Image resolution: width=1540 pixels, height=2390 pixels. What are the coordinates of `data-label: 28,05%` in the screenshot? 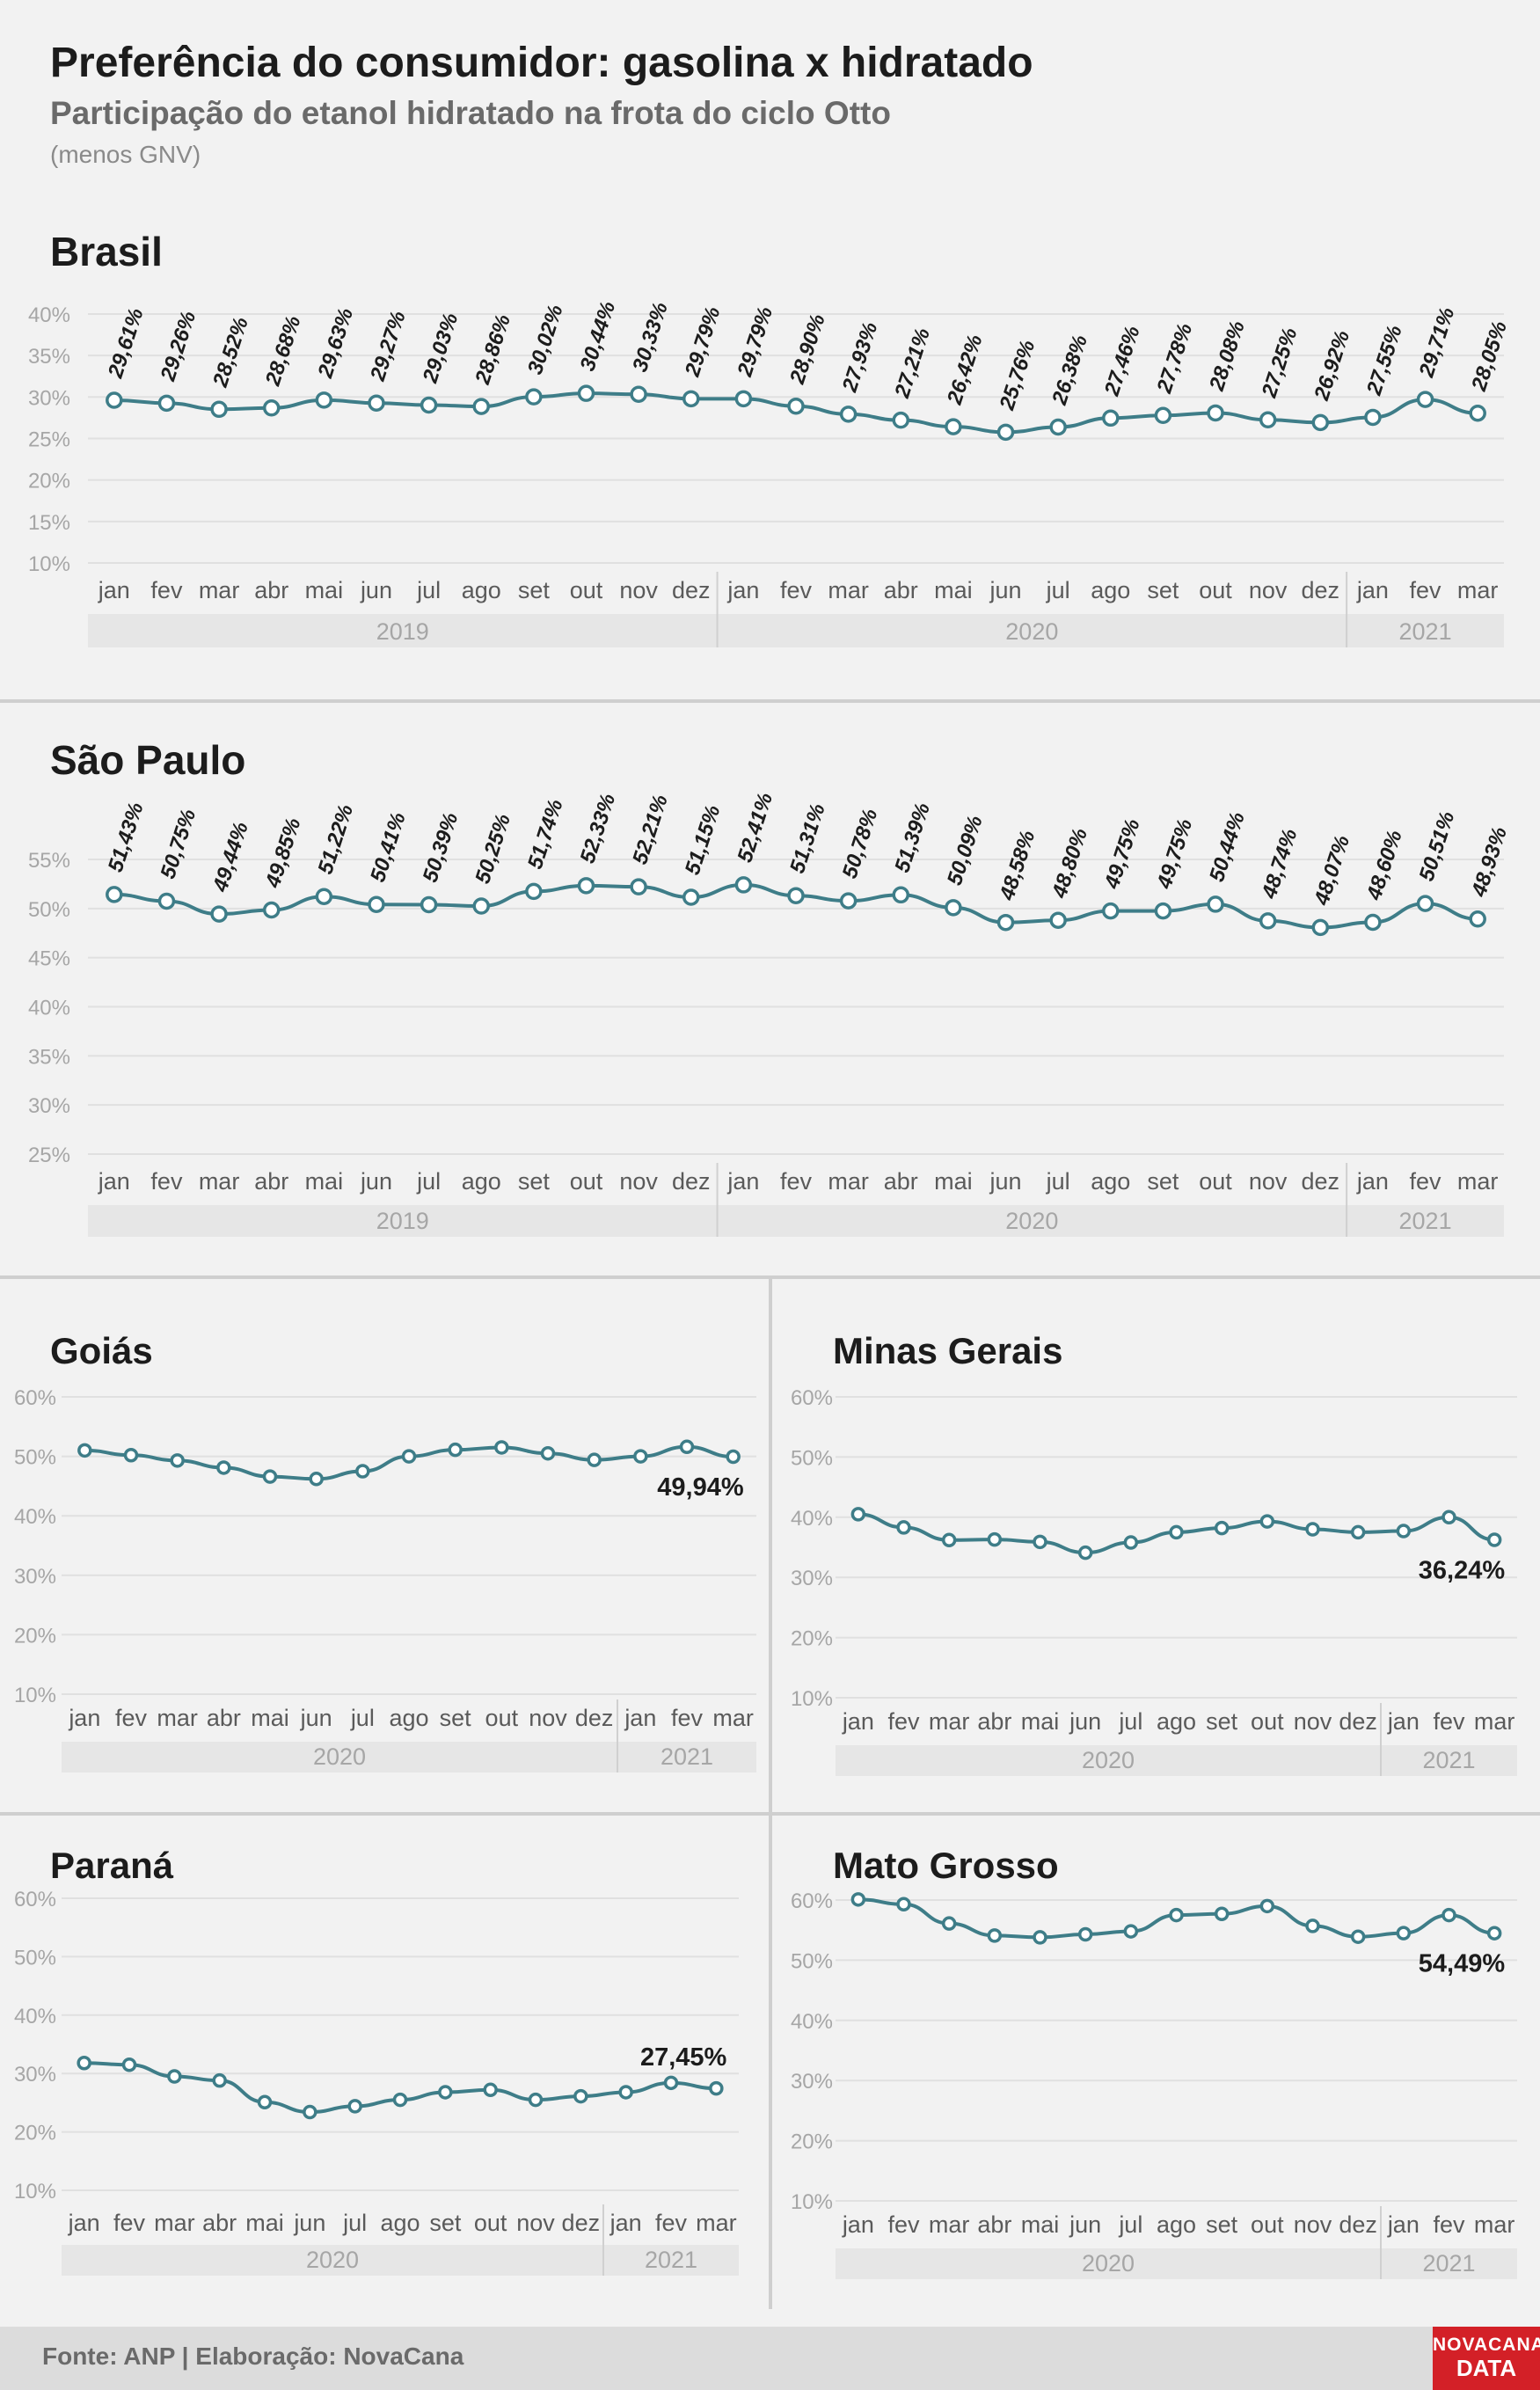 It's located at (1489, 356).